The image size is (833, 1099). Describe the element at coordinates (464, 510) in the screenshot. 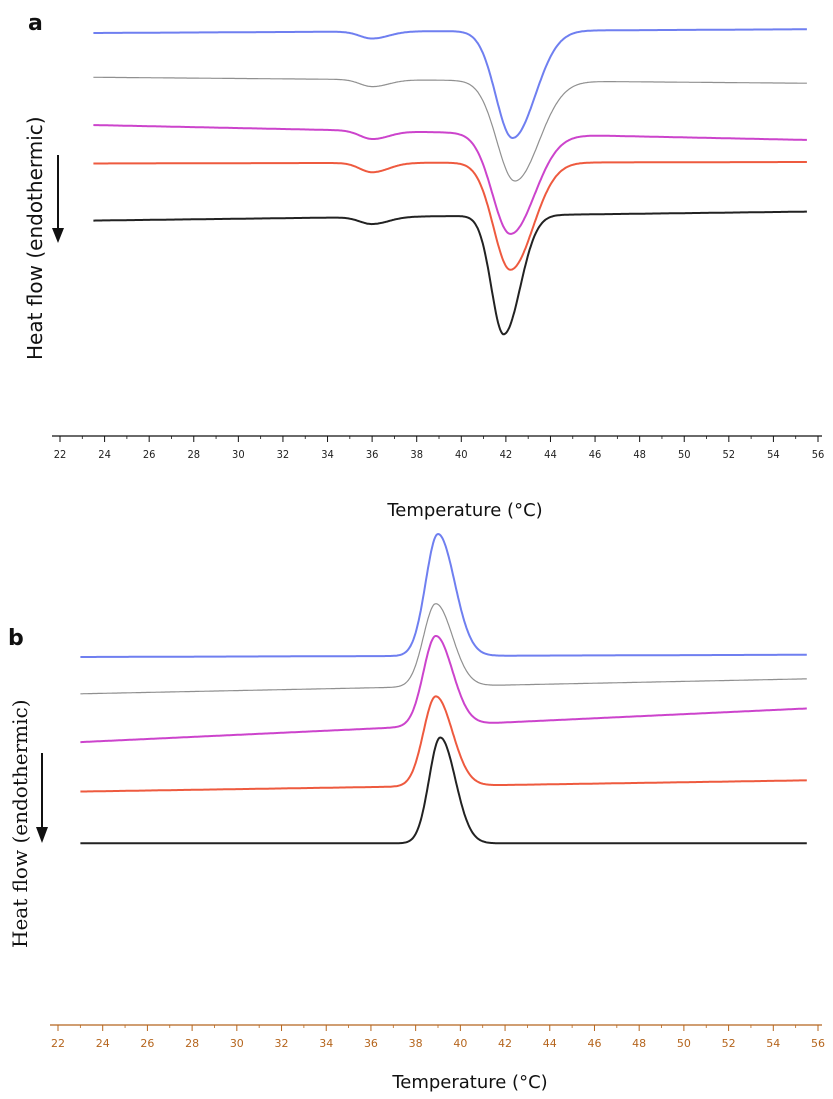

I see `panel-a-xlabel: Temperature (°C)` at that location.